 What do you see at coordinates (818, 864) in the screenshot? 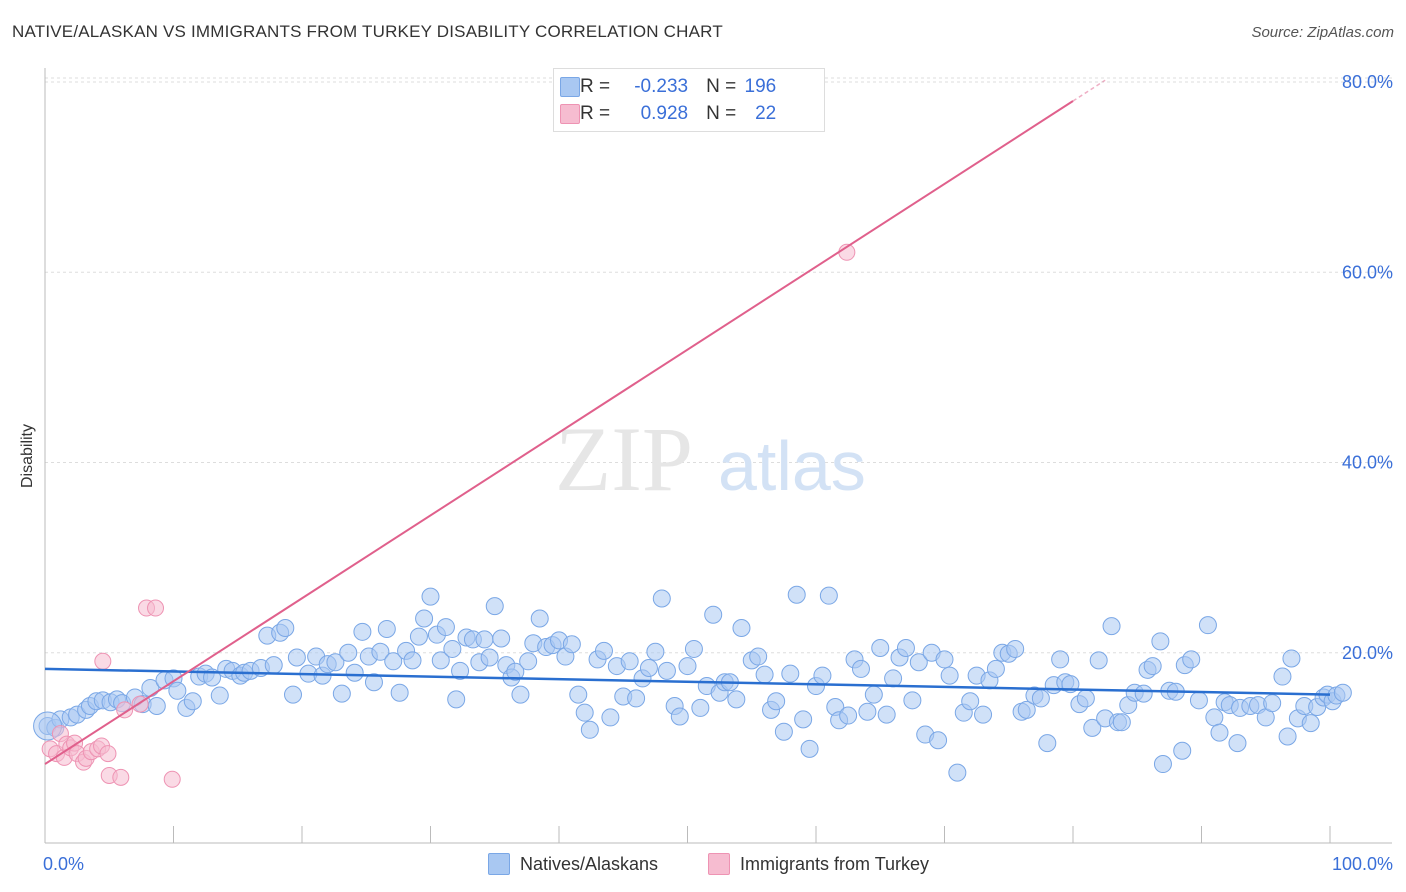
I see `legend-item-turkey: Immigrants from Turkey` at bounding box center [818, 864].